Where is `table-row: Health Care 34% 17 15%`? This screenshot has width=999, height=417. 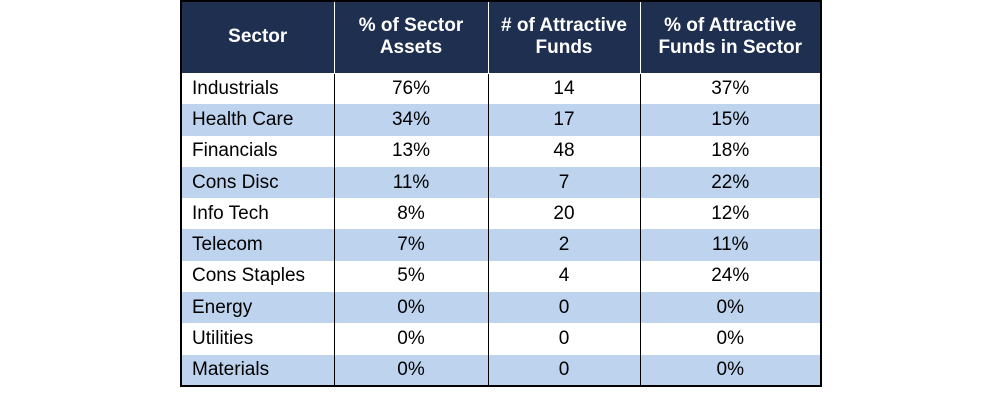
table-row: Health Care 34% 17 15% is located at coordinates (501, 120).